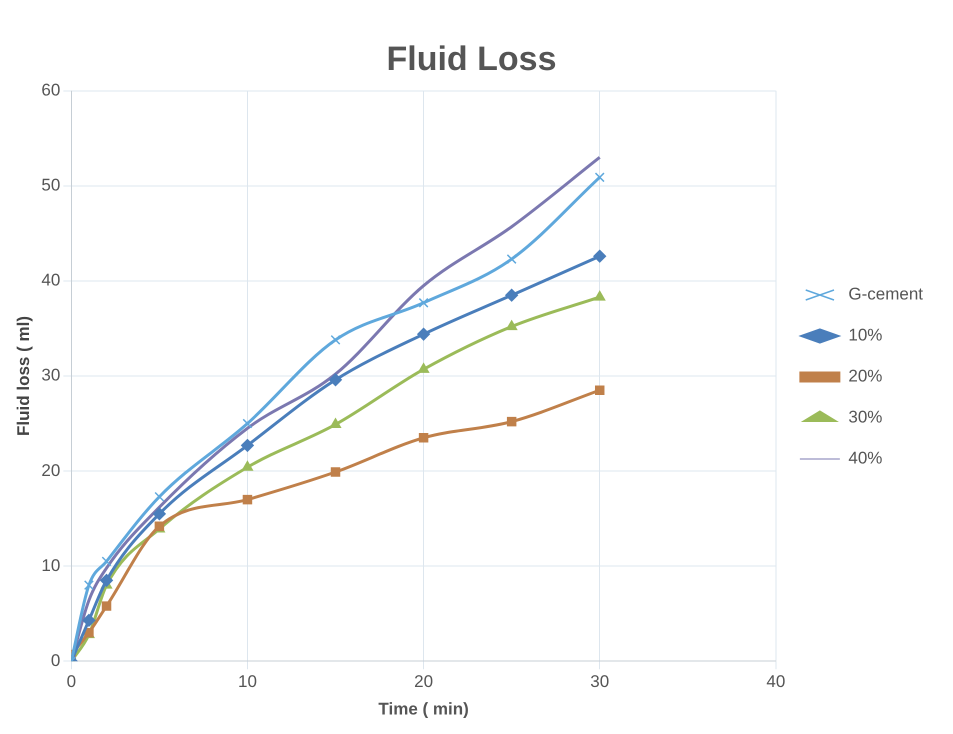  I want to click on y-tick-label: 0, so click(55, 660).